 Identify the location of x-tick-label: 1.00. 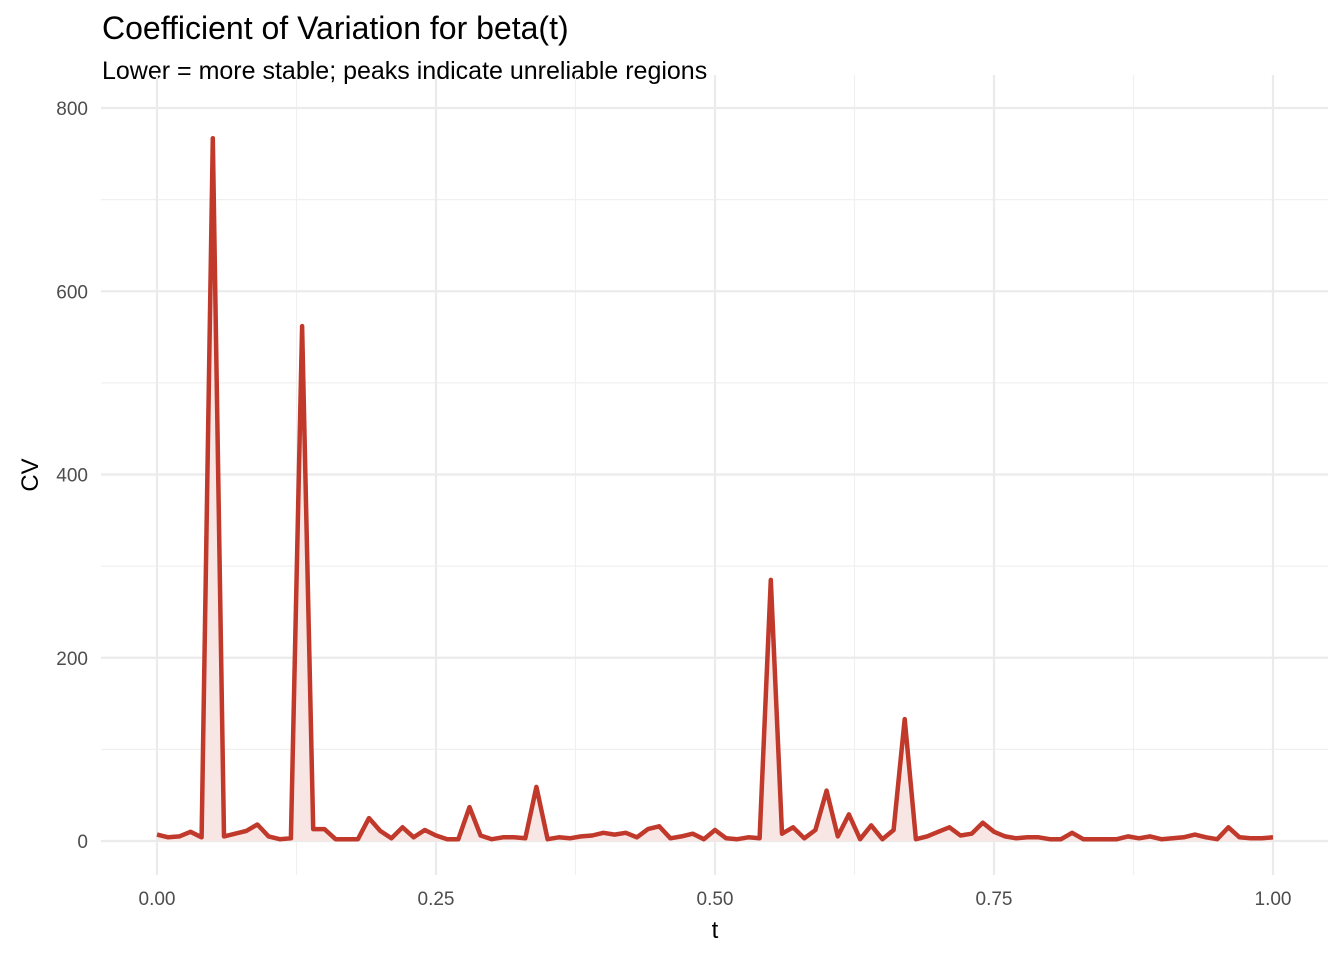
(1273, 899).